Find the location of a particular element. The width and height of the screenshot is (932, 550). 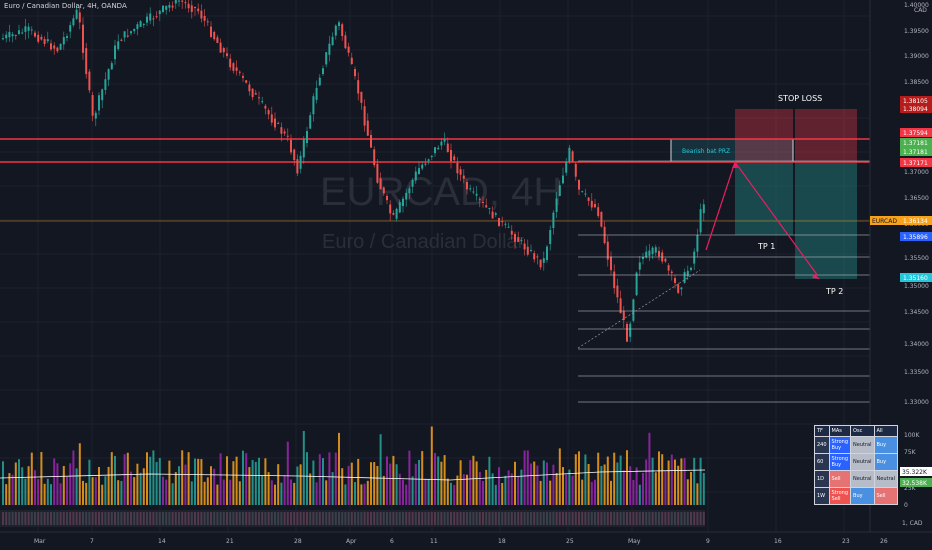

ta-mas: Sell is located at coordinates (840, 479).